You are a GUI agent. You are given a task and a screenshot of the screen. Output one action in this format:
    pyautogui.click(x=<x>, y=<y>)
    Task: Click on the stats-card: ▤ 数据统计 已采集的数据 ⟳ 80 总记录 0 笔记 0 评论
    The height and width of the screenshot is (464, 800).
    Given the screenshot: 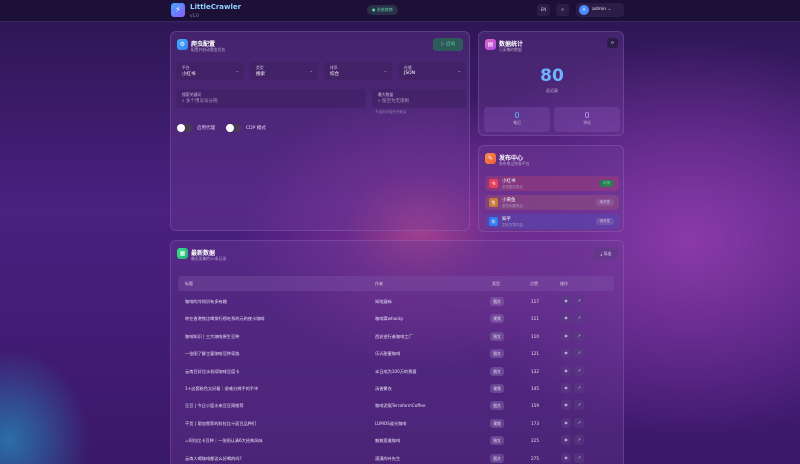 What is the action you would take?
    pyautogui.click(x=551, y=83)
    